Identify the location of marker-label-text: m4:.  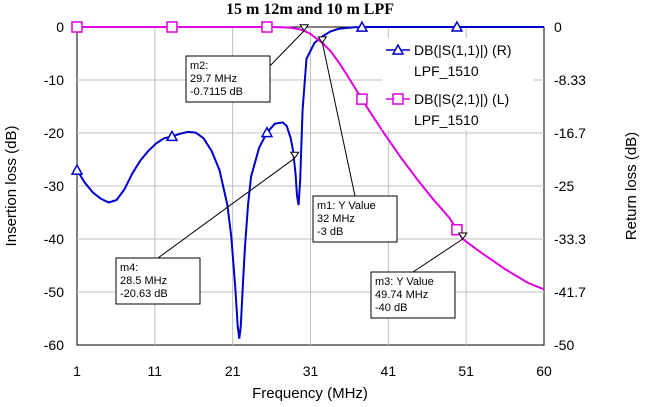
(129, 268).